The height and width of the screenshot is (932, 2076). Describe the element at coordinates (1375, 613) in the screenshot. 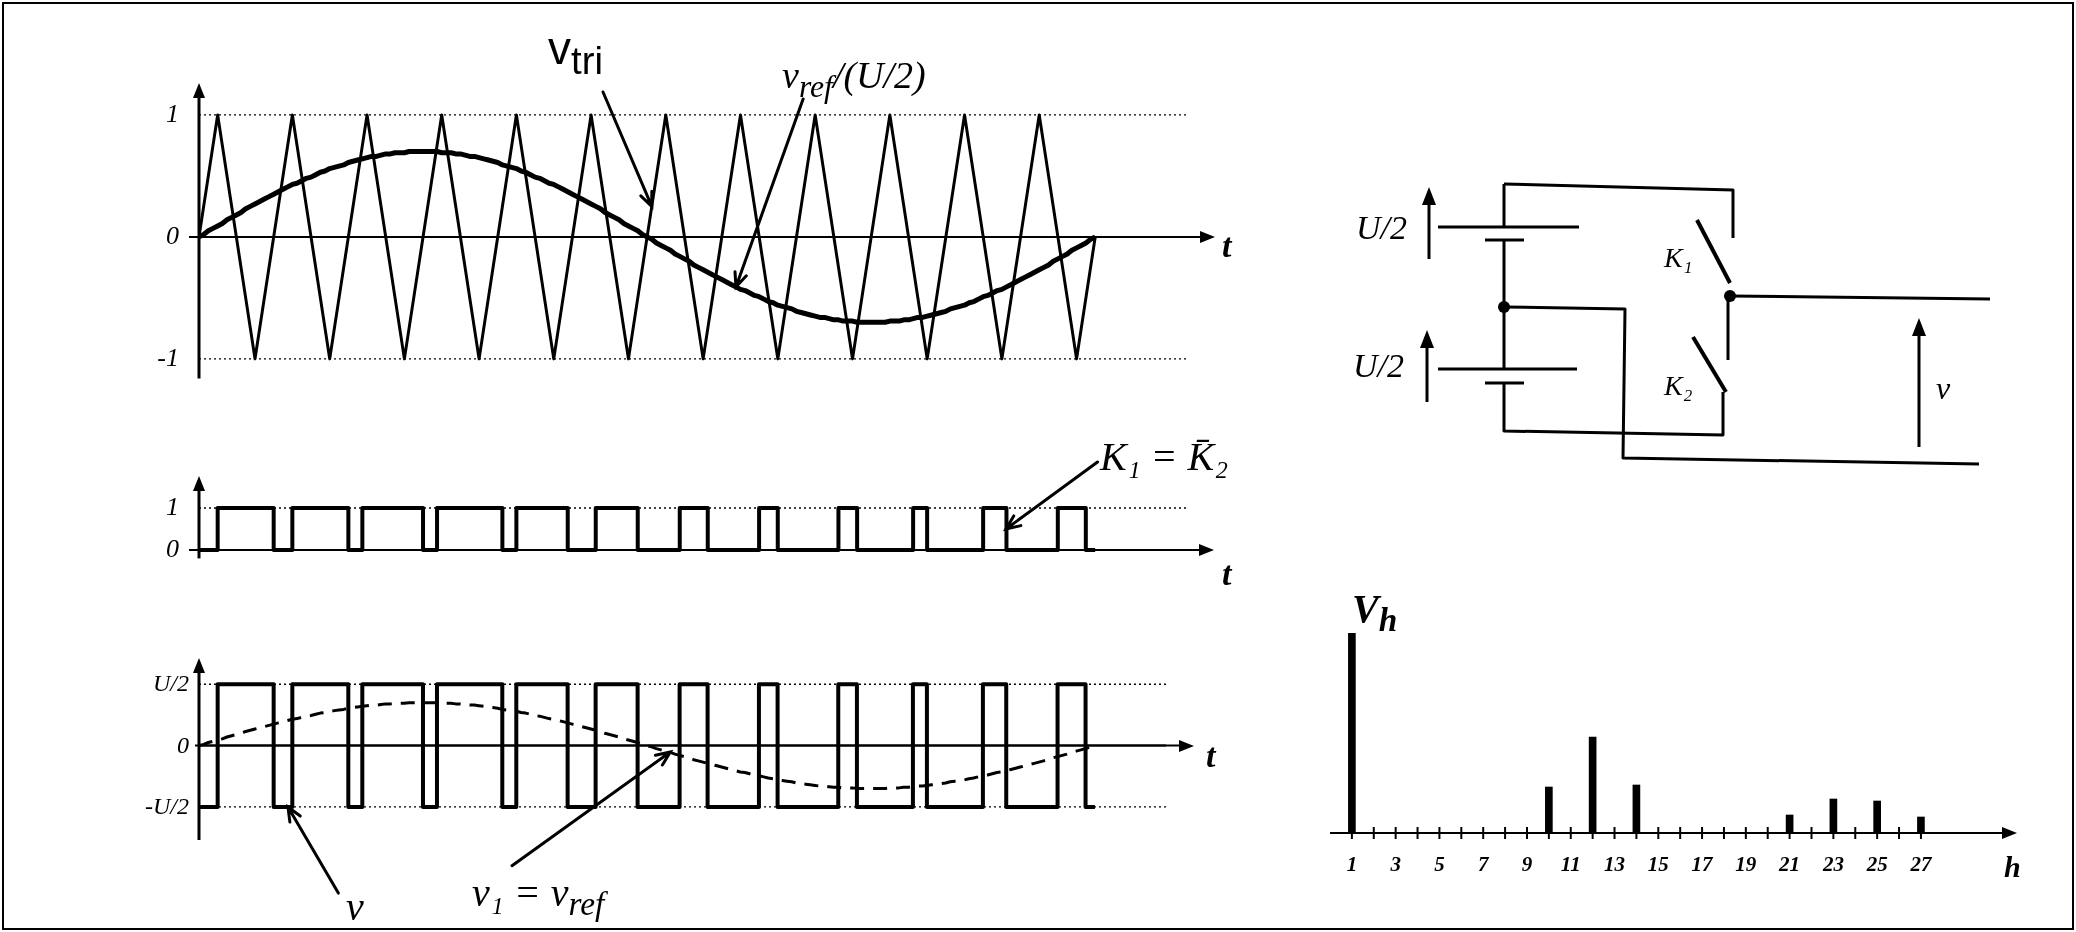

I see `y-axis-title: V$_{h}$` at that location.